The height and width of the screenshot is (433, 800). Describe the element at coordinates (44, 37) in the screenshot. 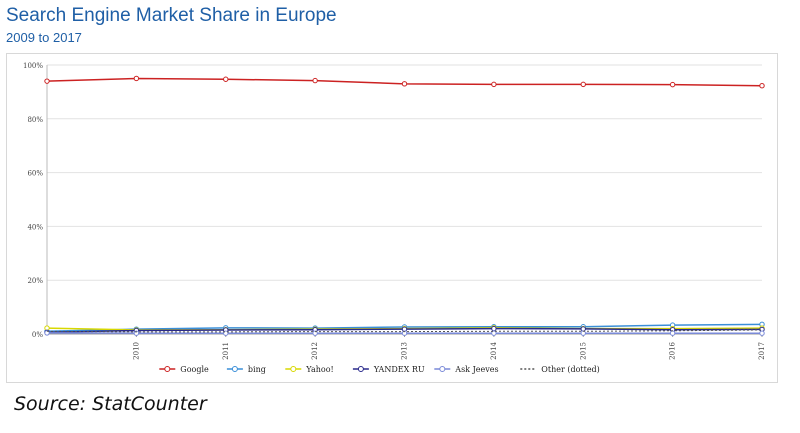

I see `chart-subtitle: 2009 to 2017` at that location.